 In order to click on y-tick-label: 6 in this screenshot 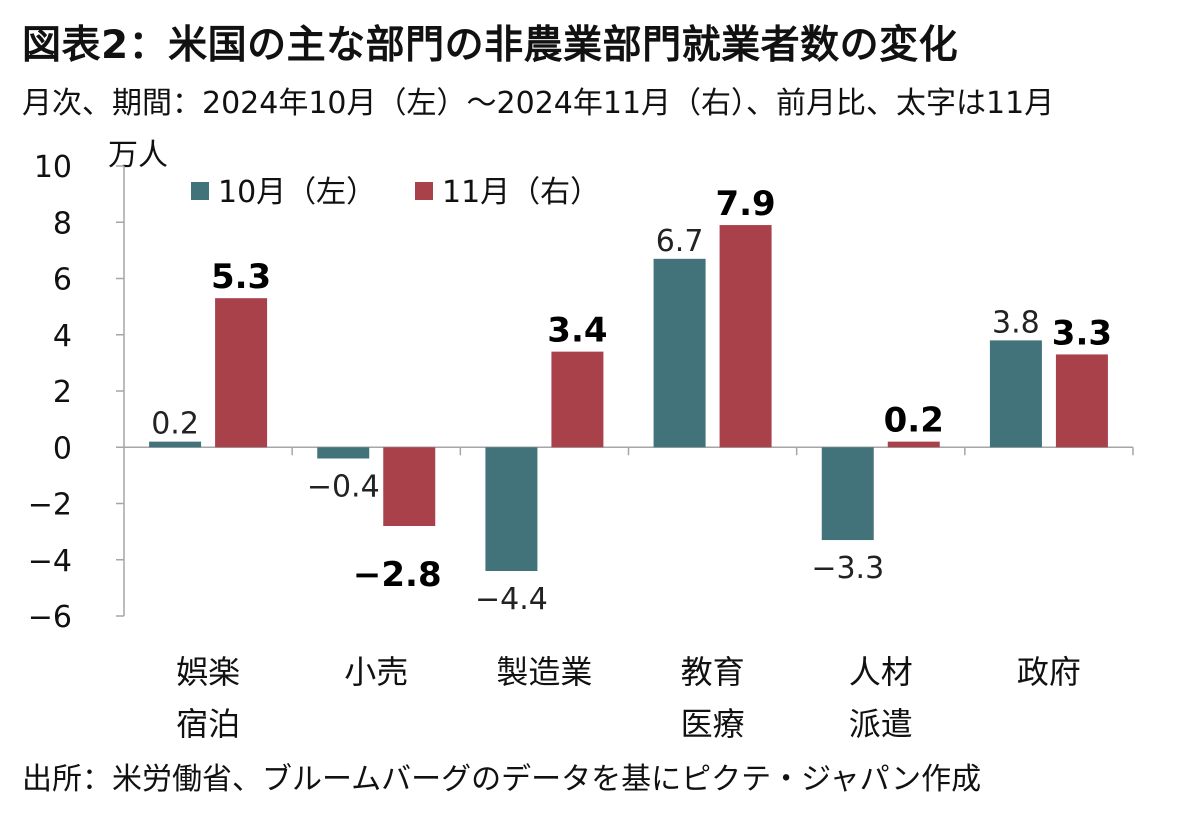, I will do `click(62, 280)`.